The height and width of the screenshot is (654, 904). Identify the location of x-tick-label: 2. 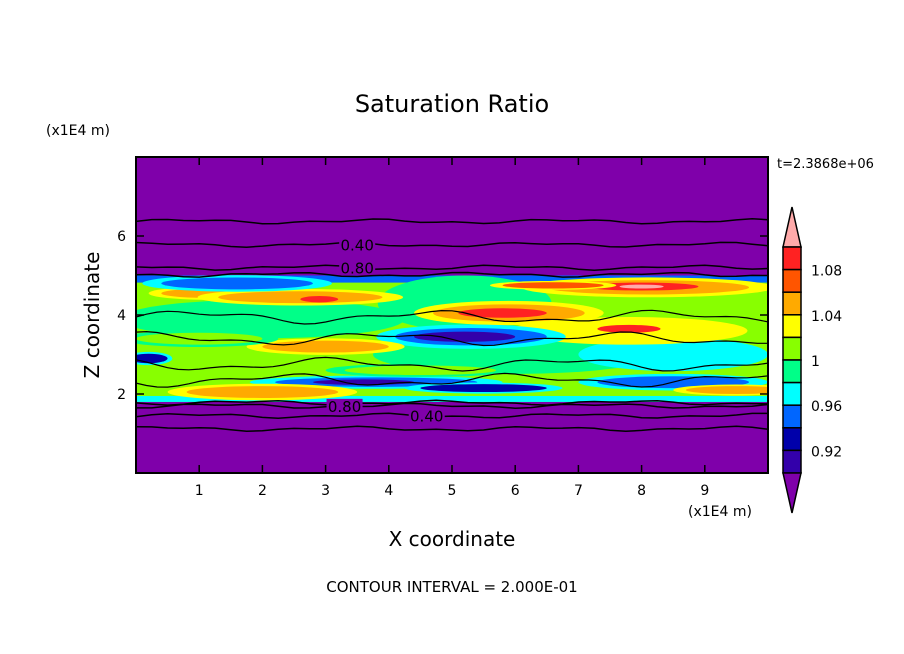
(262, 491).